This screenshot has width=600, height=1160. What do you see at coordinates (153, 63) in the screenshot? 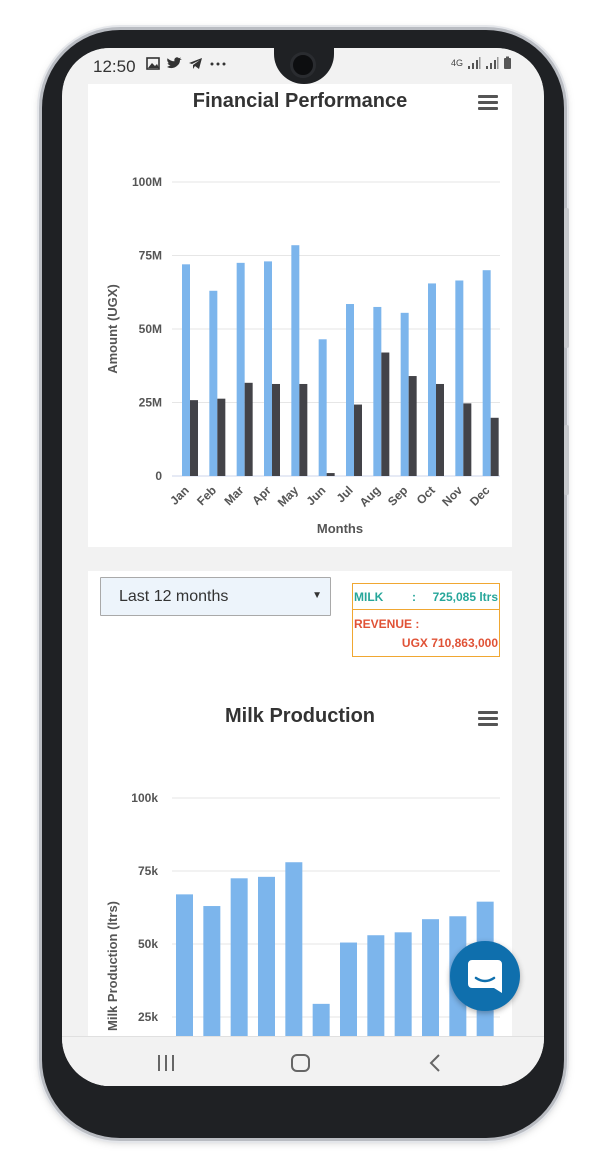
I see `image-icon` at bounding box center [153, 63].